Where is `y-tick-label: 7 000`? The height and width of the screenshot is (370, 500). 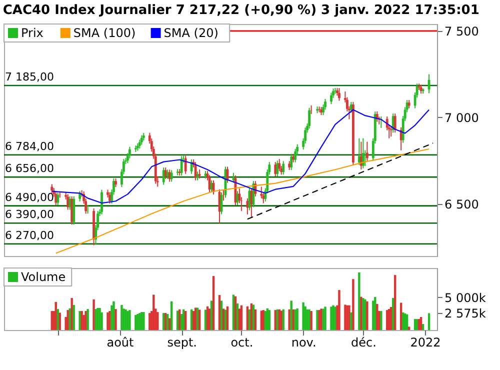
y-tick-label: 7 000 is located at coordinates (461, 117).